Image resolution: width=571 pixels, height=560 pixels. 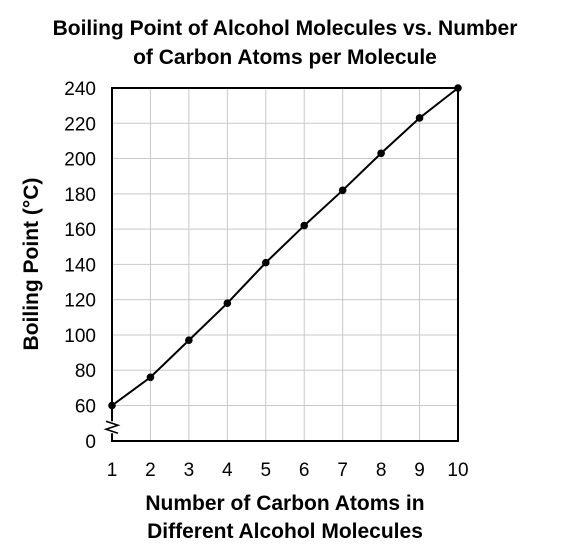 What do you see at coordinates (304, 470) in the screenshot?
I see `x-tick-label: 6` at bounding box center [304, 470].